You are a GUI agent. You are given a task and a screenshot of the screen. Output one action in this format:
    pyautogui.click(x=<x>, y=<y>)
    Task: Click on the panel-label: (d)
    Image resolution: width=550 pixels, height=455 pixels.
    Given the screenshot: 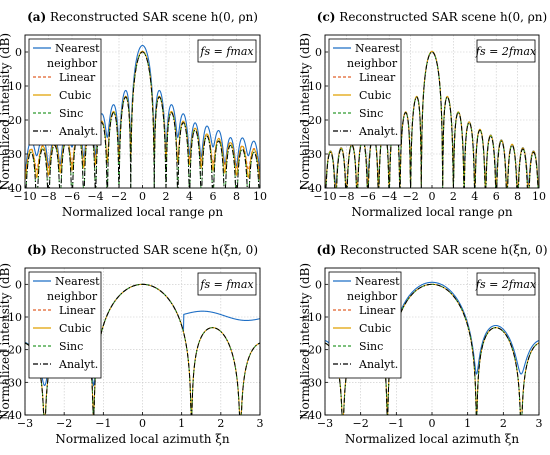 What is the action you would take?
    pyautogui.click(x=326, y=250)
    